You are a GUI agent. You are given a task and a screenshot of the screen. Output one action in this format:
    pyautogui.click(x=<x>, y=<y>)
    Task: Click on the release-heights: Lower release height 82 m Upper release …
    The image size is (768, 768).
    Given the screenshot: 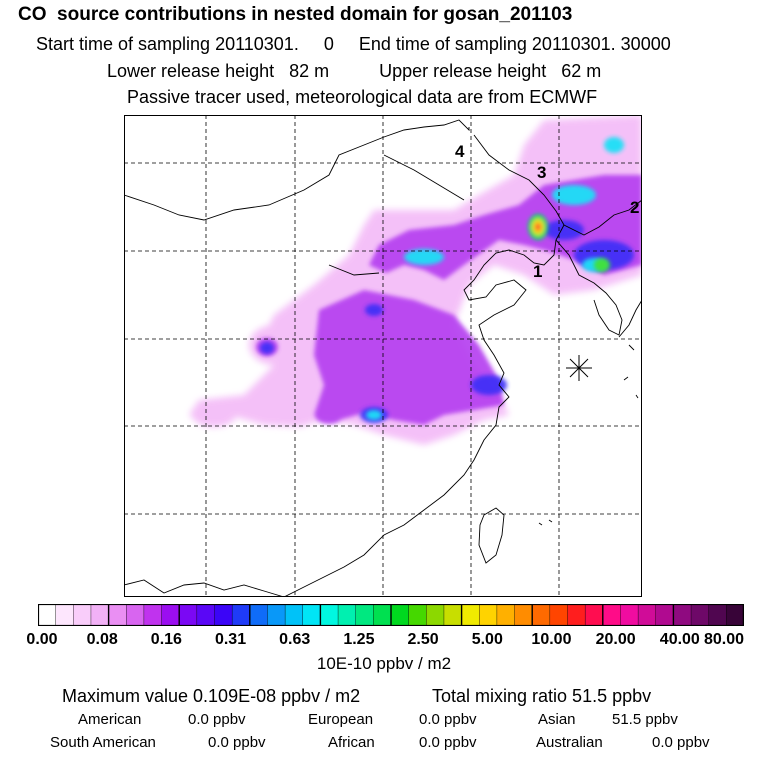 What is the action you would take?
    pyautogui.click(x=354, y=71)
    